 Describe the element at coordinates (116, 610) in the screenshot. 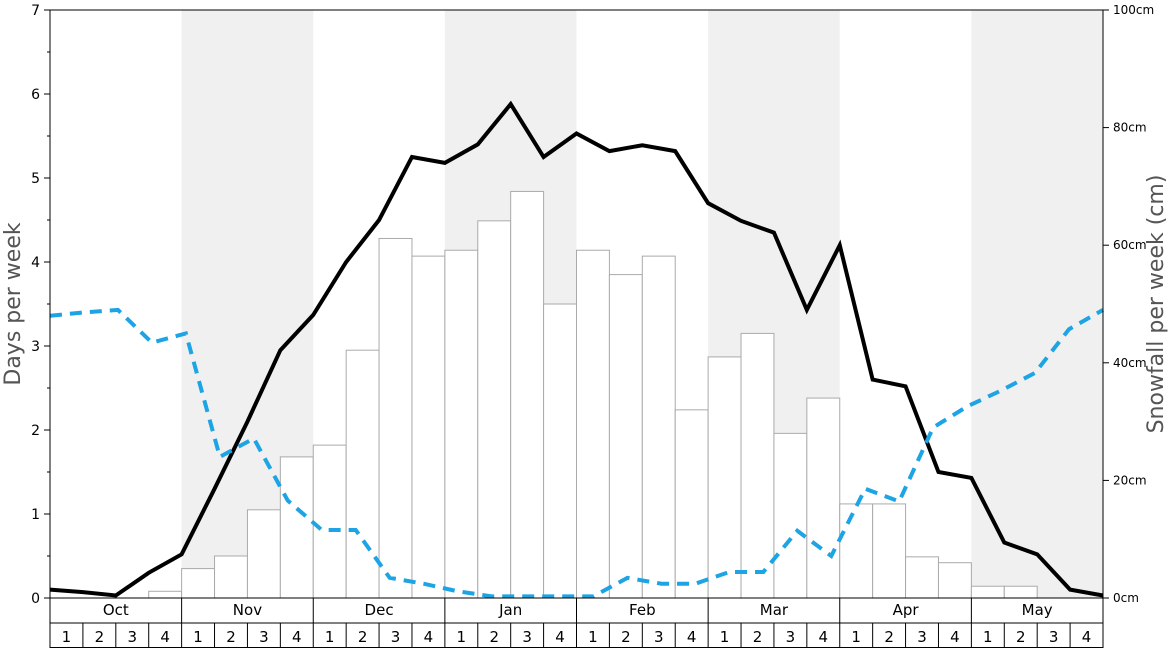

I see `month-label-oct: Oct` at that location.